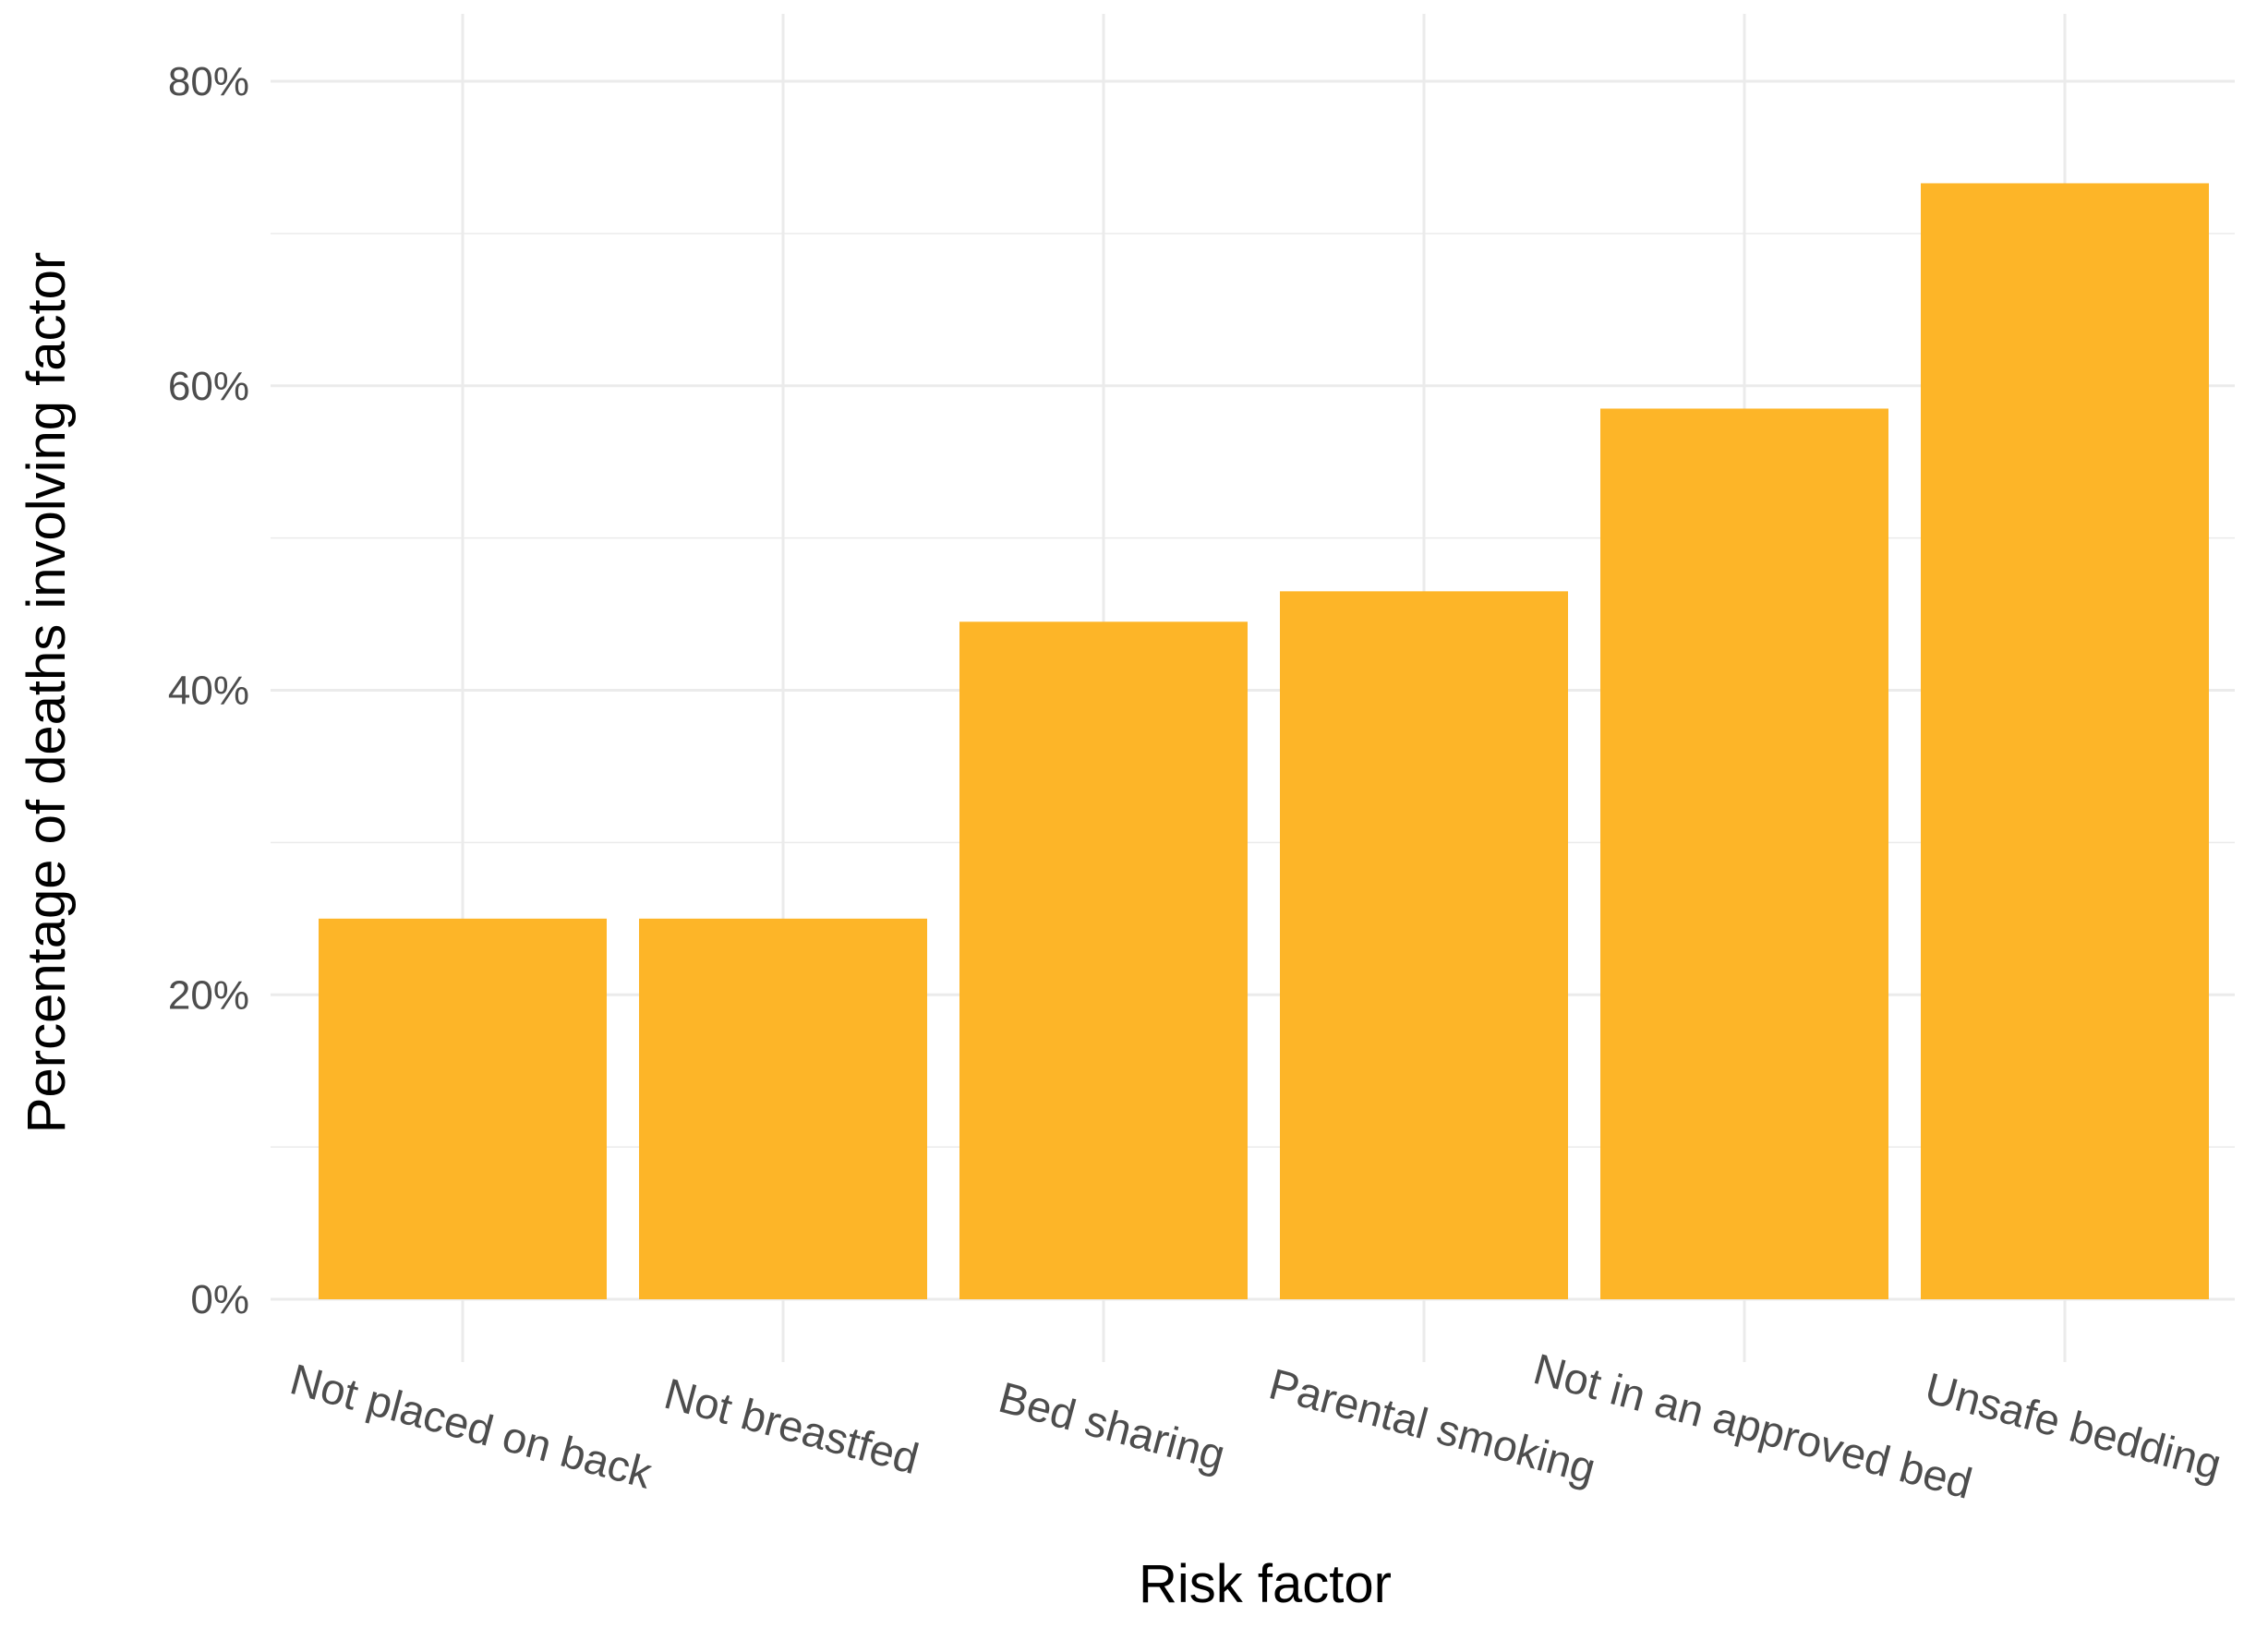  I want to click on y-tick-label: 20%, so click(208, 995).